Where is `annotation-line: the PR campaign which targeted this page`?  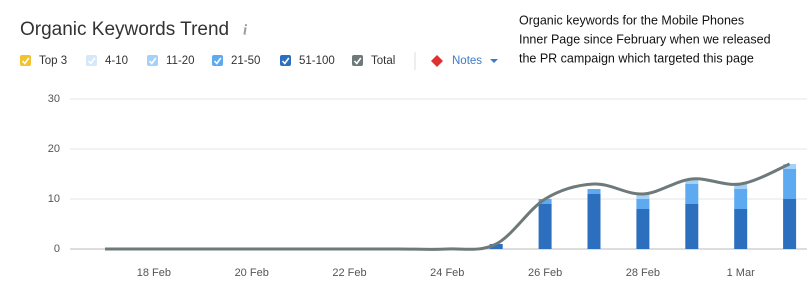
annotation-line: the PR campaign which targeted this page is located at coordinates (636, 58).